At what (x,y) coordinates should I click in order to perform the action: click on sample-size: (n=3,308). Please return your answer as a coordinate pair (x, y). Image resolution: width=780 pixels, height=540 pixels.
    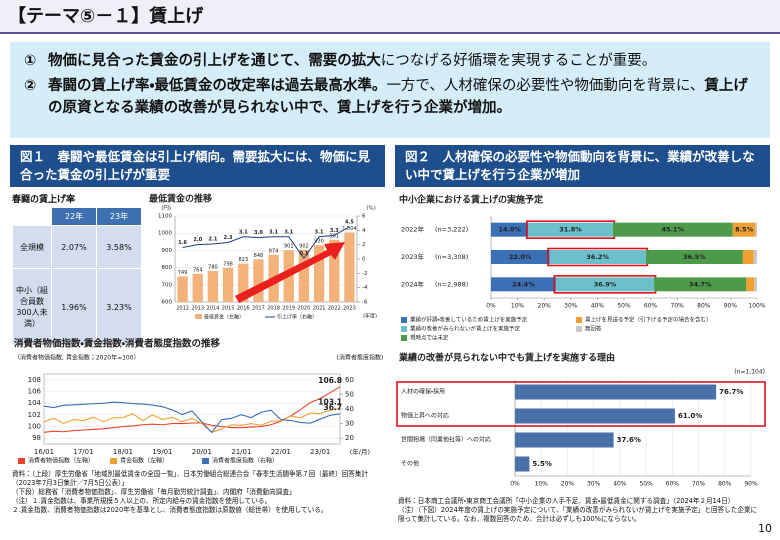
    Looking at the image, I should click on (451, 257).